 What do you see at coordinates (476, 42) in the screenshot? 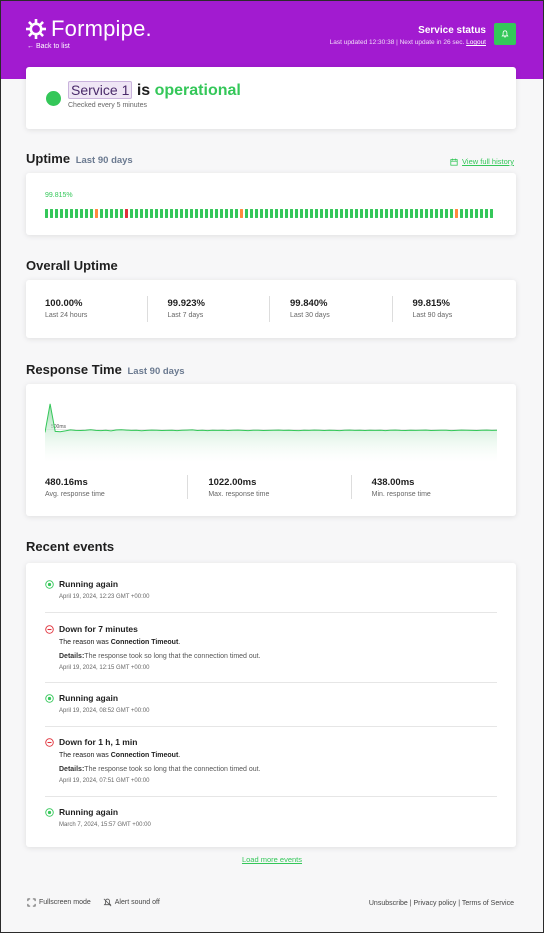
I see `logout-link: Logout` at bounding box center [476, 42].